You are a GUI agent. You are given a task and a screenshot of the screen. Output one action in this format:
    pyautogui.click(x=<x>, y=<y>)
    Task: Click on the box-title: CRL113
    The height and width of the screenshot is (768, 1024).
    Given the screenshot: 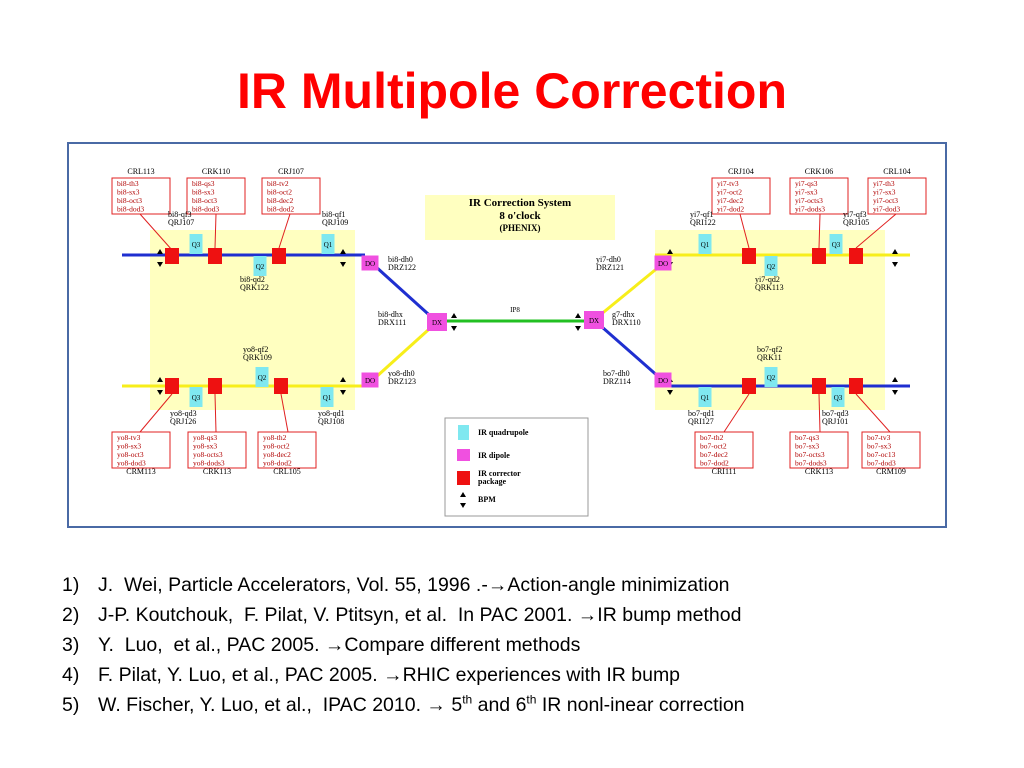 What is the action you would take?
    pyautogui.click(x=140, y=171)
    